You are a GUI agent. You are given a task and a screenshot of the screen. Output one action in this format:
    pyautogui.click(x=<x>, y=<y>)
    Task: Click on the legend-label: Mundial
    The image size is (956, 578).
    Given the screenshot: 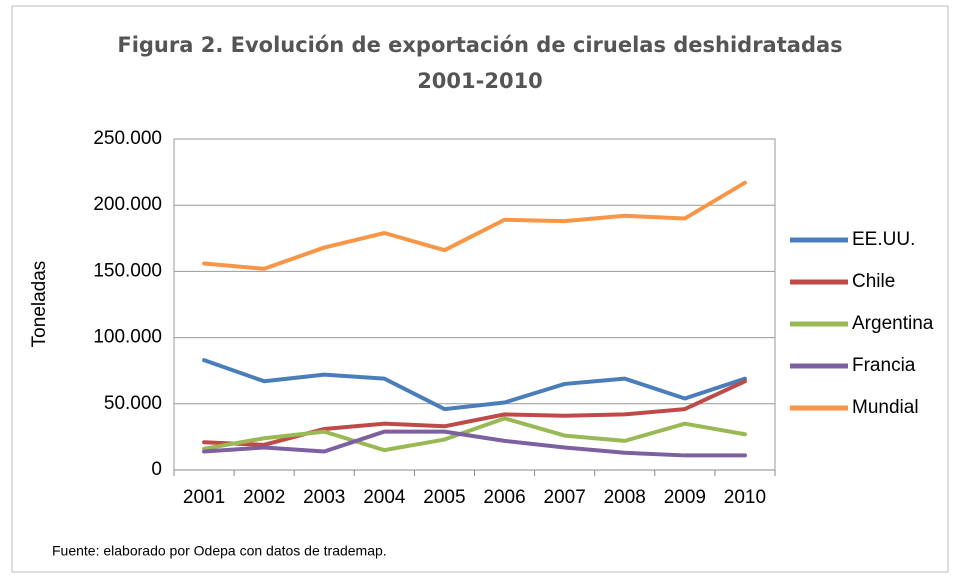 What is the action you would take?
    pyautogui.click(x=885, y=407)
    